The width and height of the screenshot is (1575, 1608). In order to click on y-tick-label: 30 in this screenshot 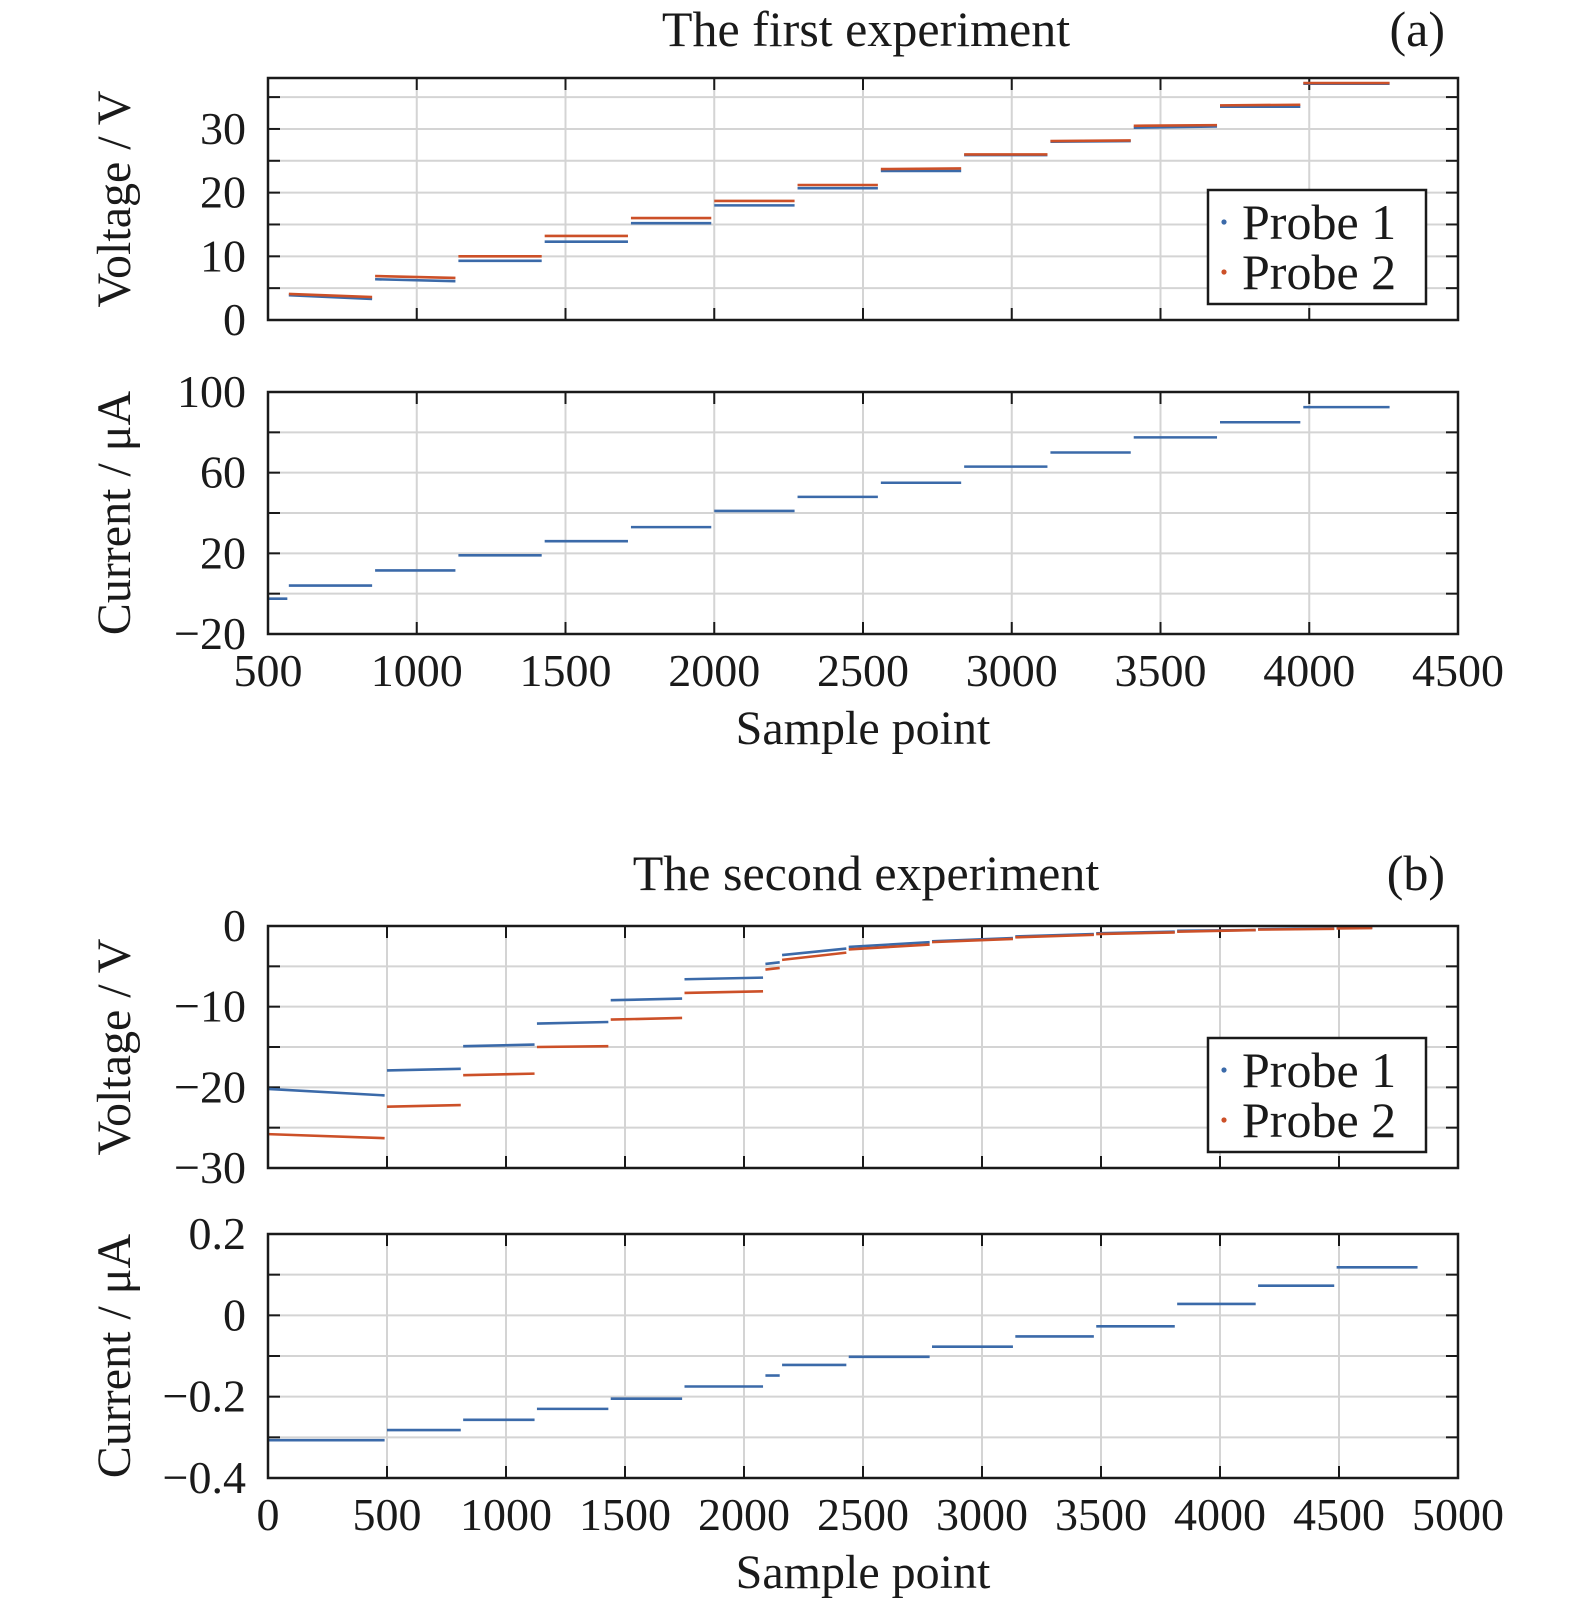, I will do `click(223, 128)`.